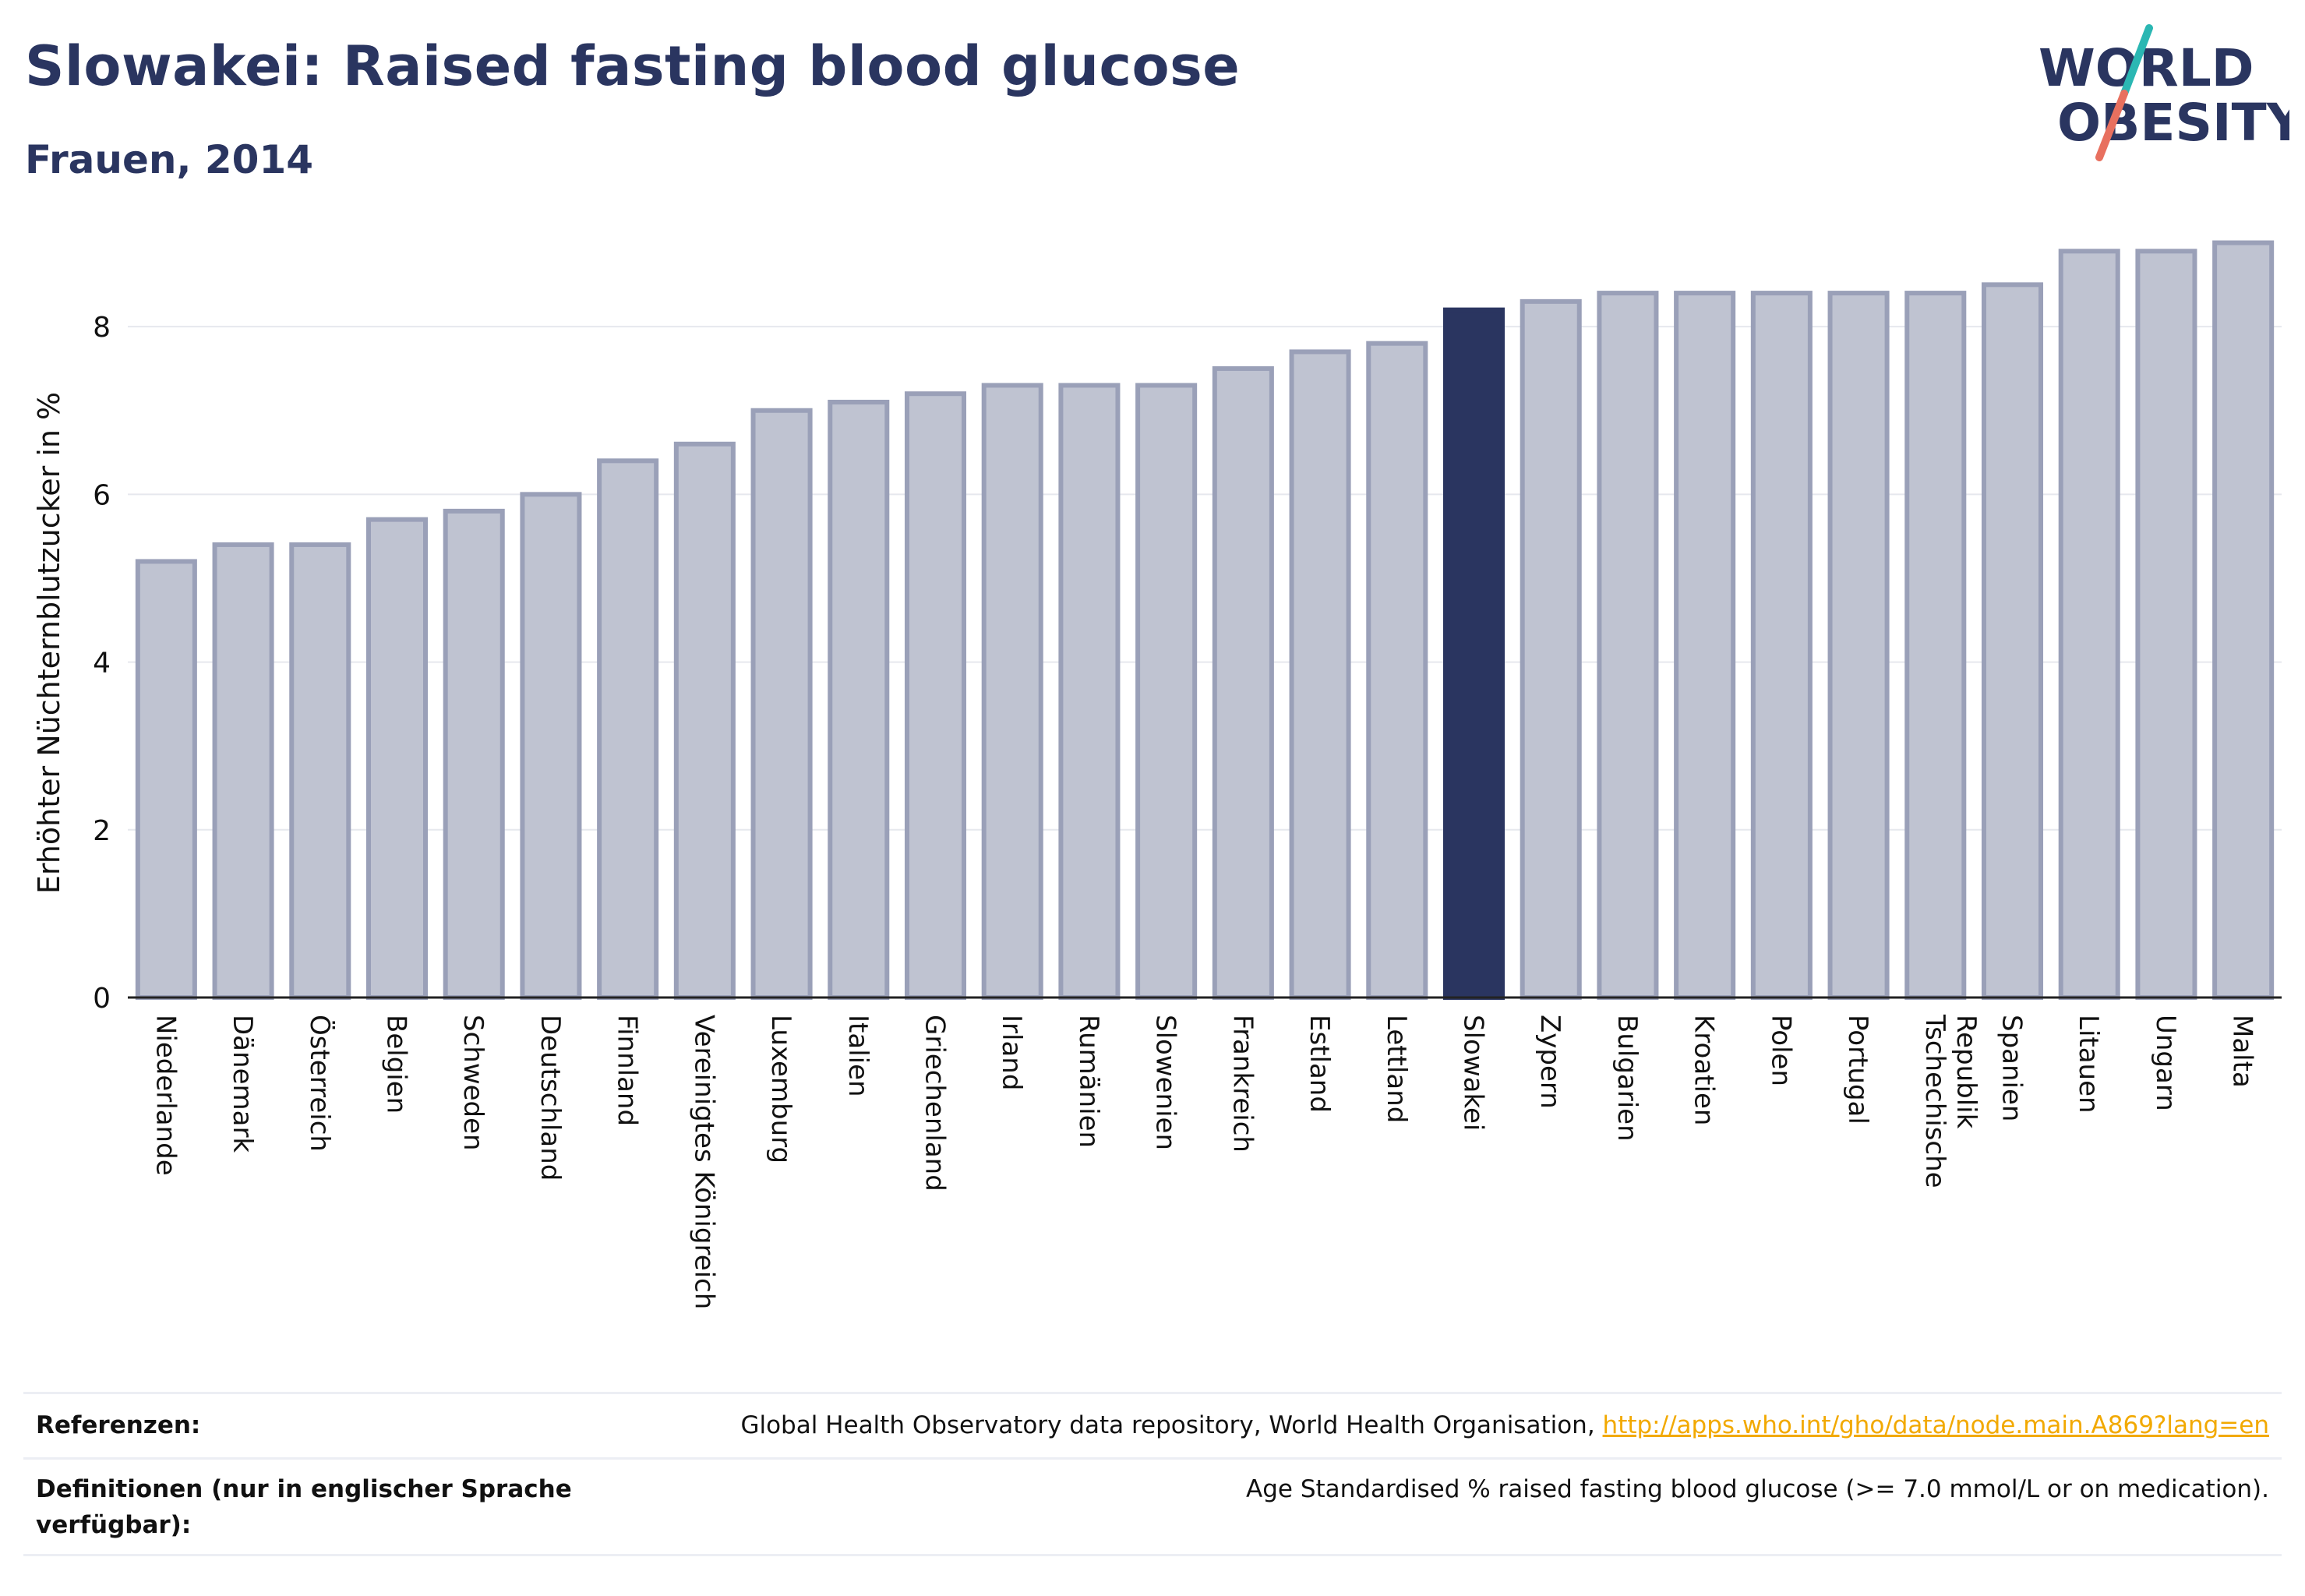 Image resolution: width=2305 pixels, height=1596 pixels. I want to click on y-axis-ticks: 0 2 4 6 8, so click(102, 663).